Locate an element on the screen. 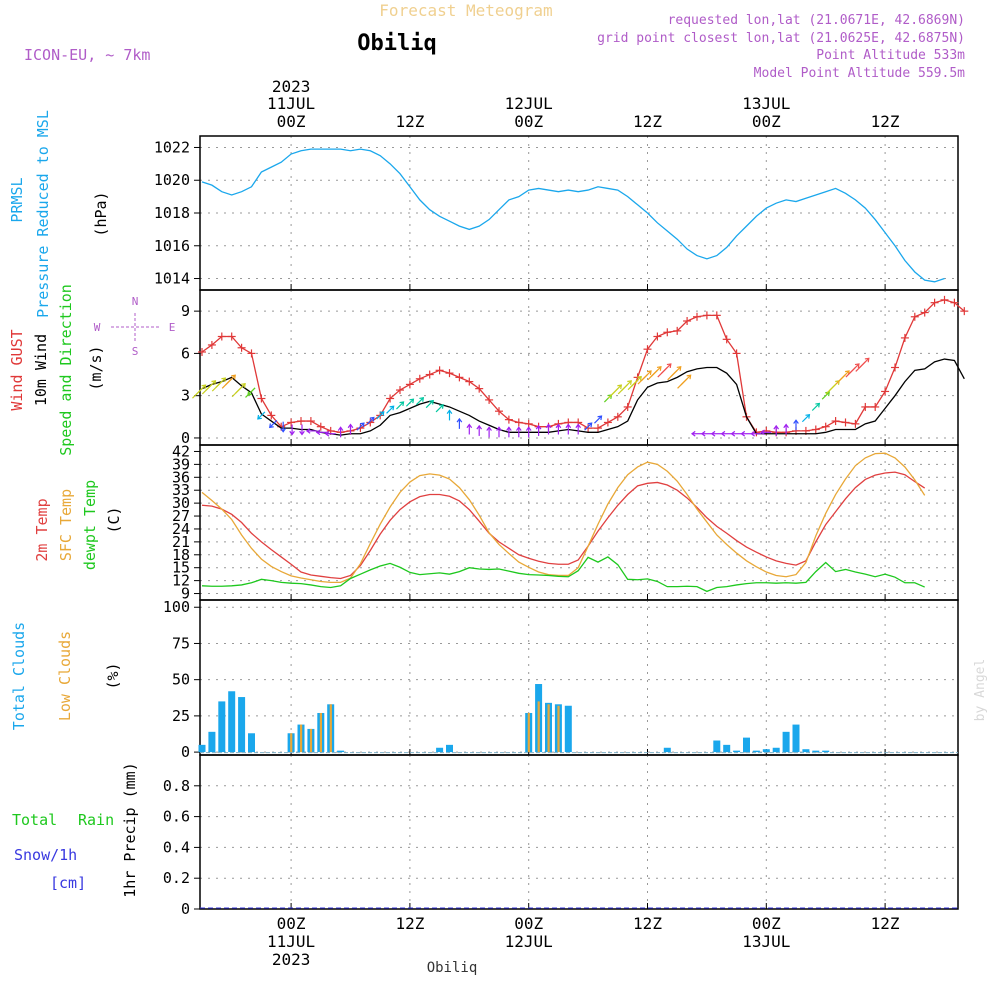 The width and height of the screenshot is (1000, 1000). y-tick-label: 3 is located at coordinates (185, 396).